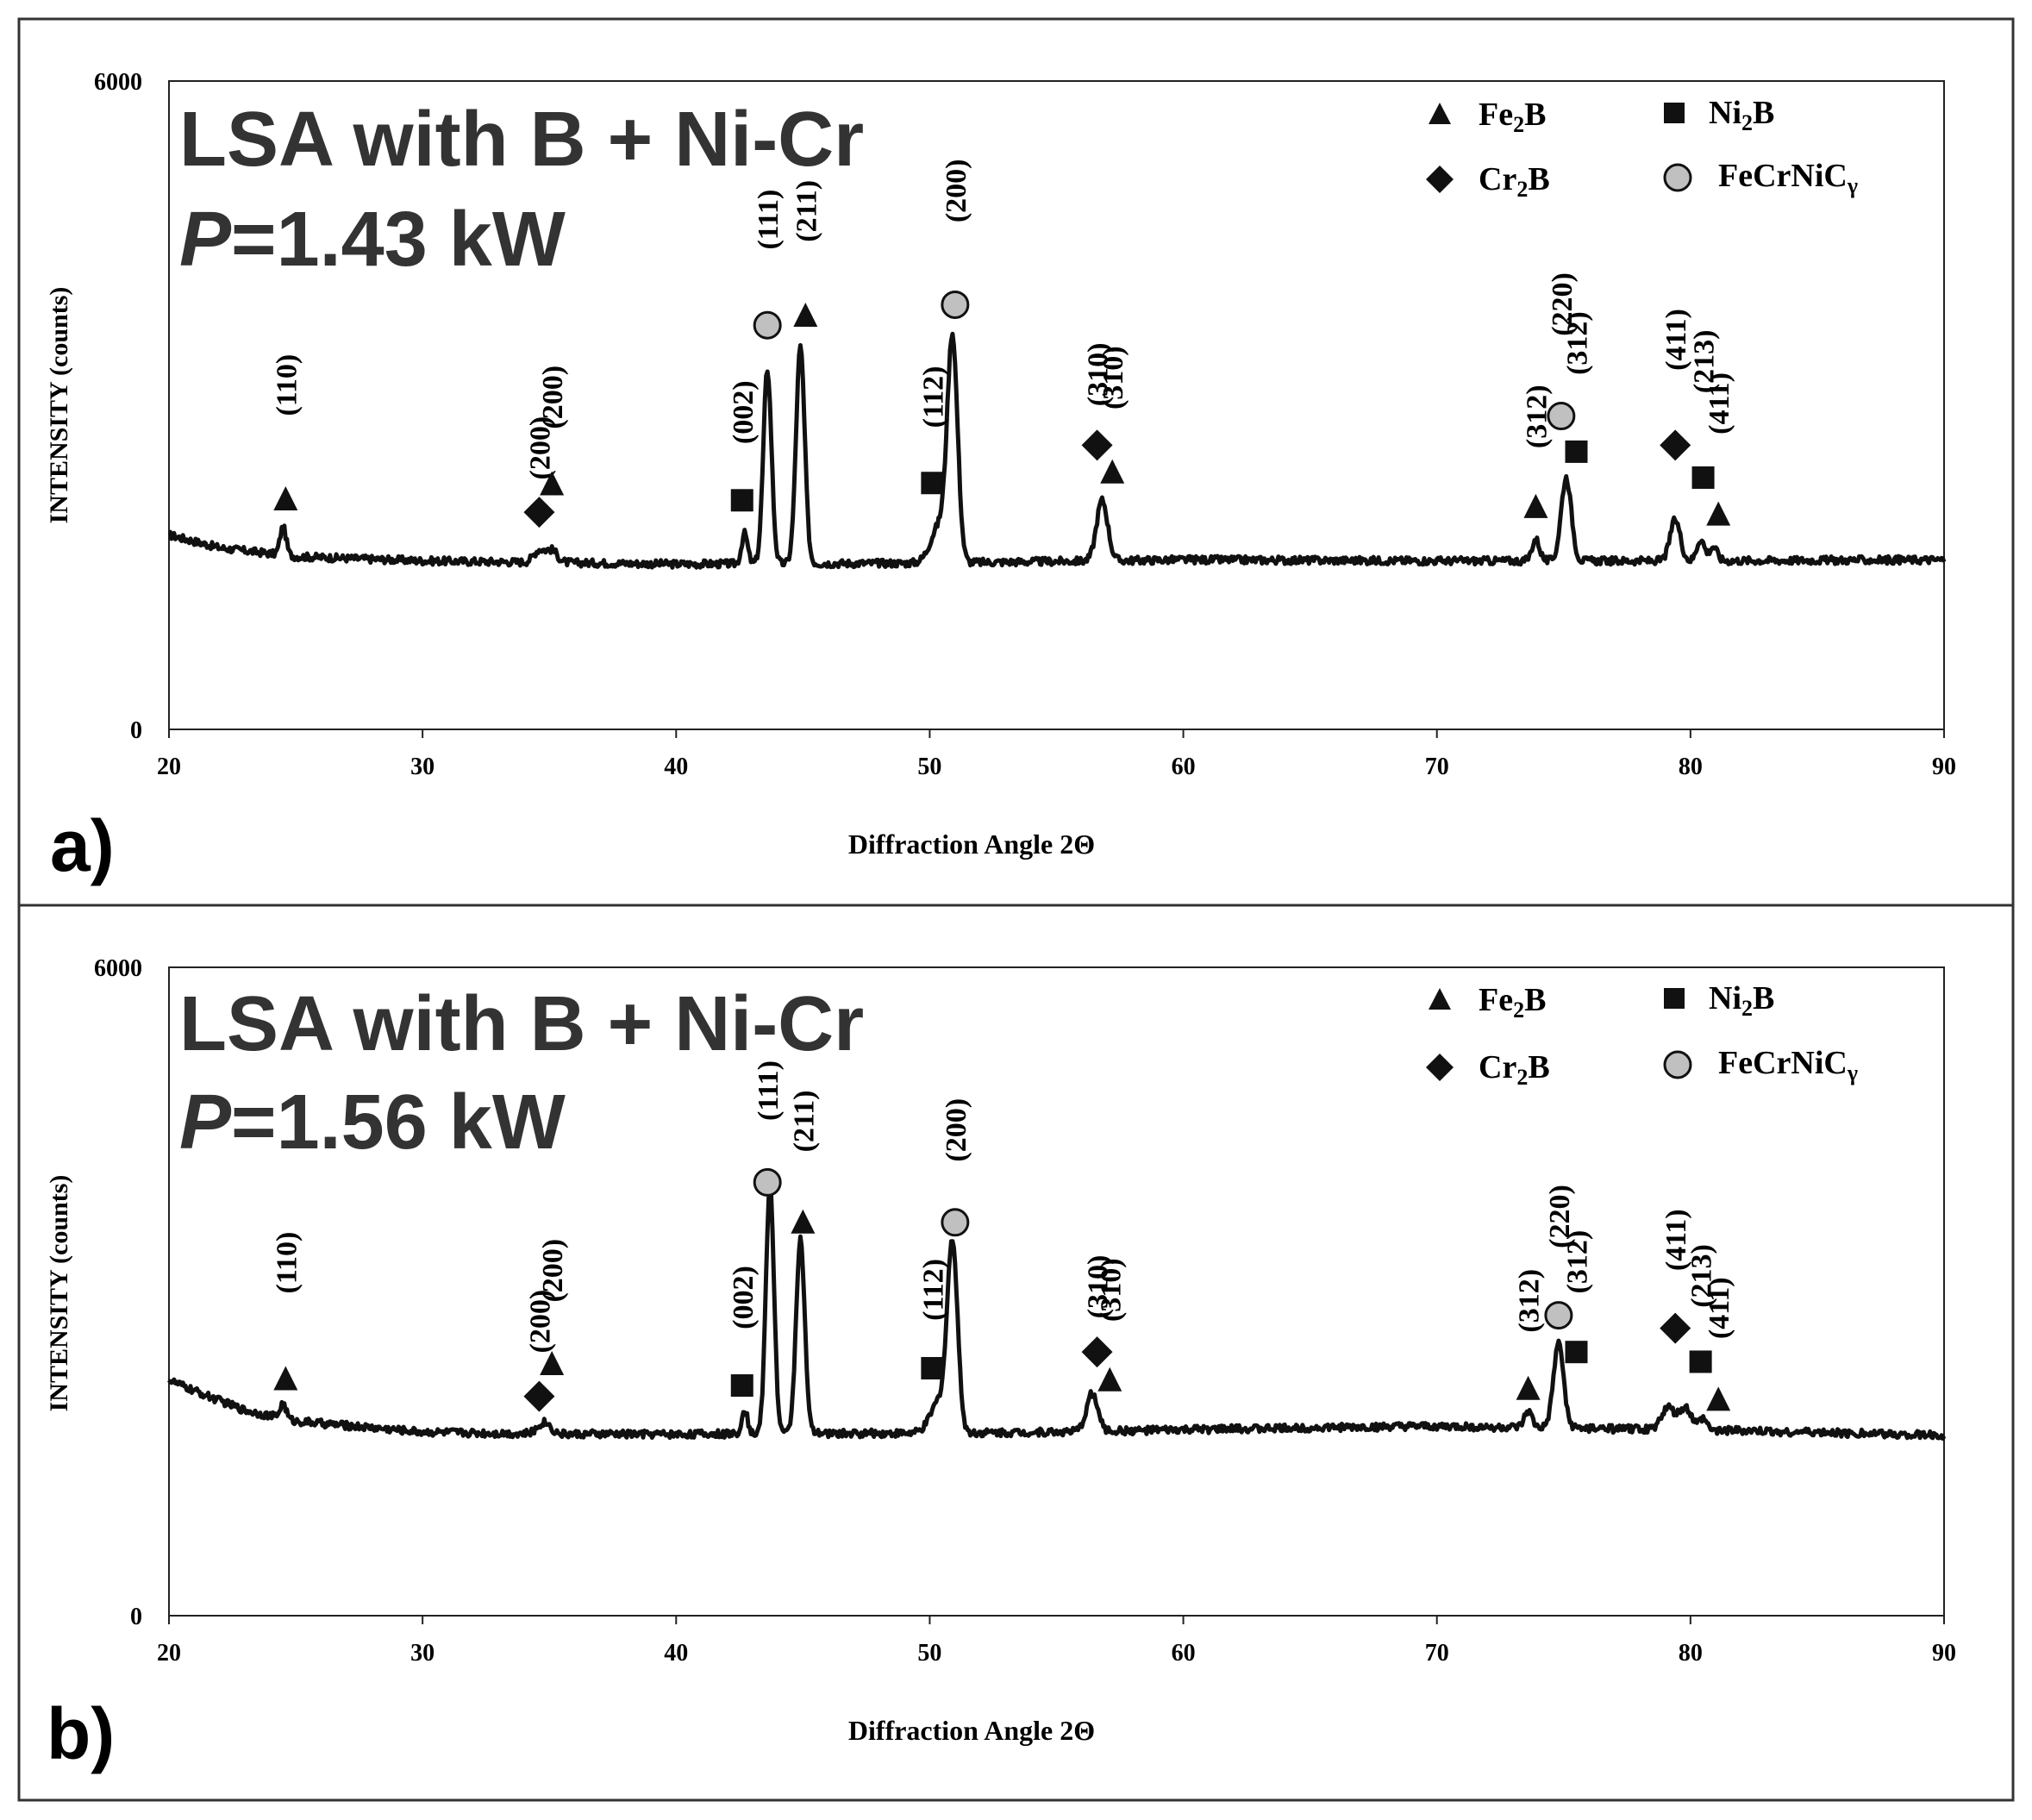 The height and width of the screenshot is (1820, 2032). What do you see at coordinates (59, 406) in the screenshot?
I see `y-axis-label: INTENSITY (counts)` at bounding box center [59, 406].